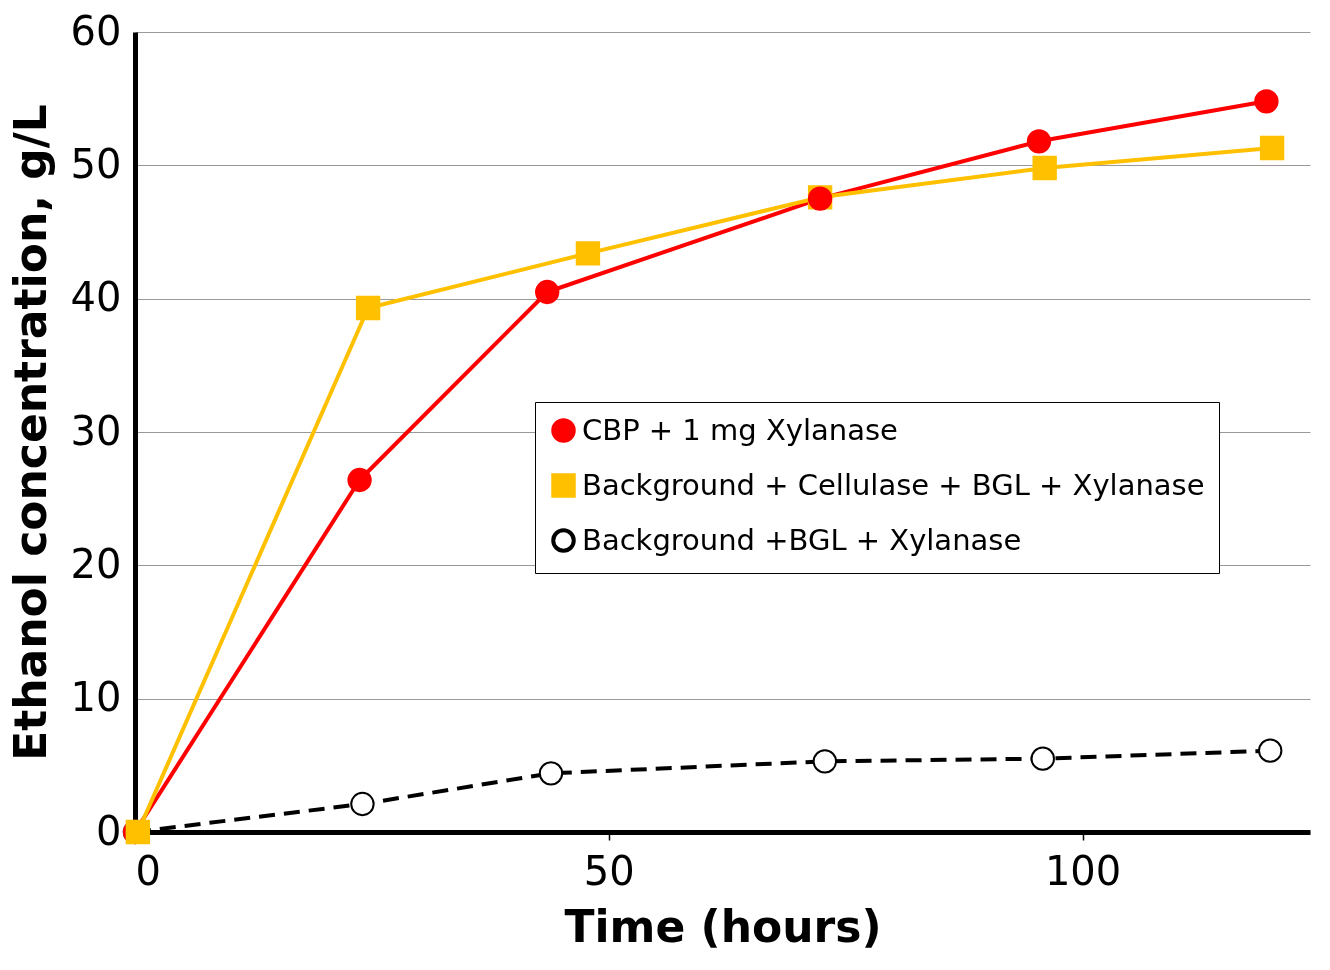 The width and height of the screenshot is (1330, 970). What do you see at coordinates (96, 563) in the screenshot?
I see `y-tick-label: 20` at bounding box center [96, 563].